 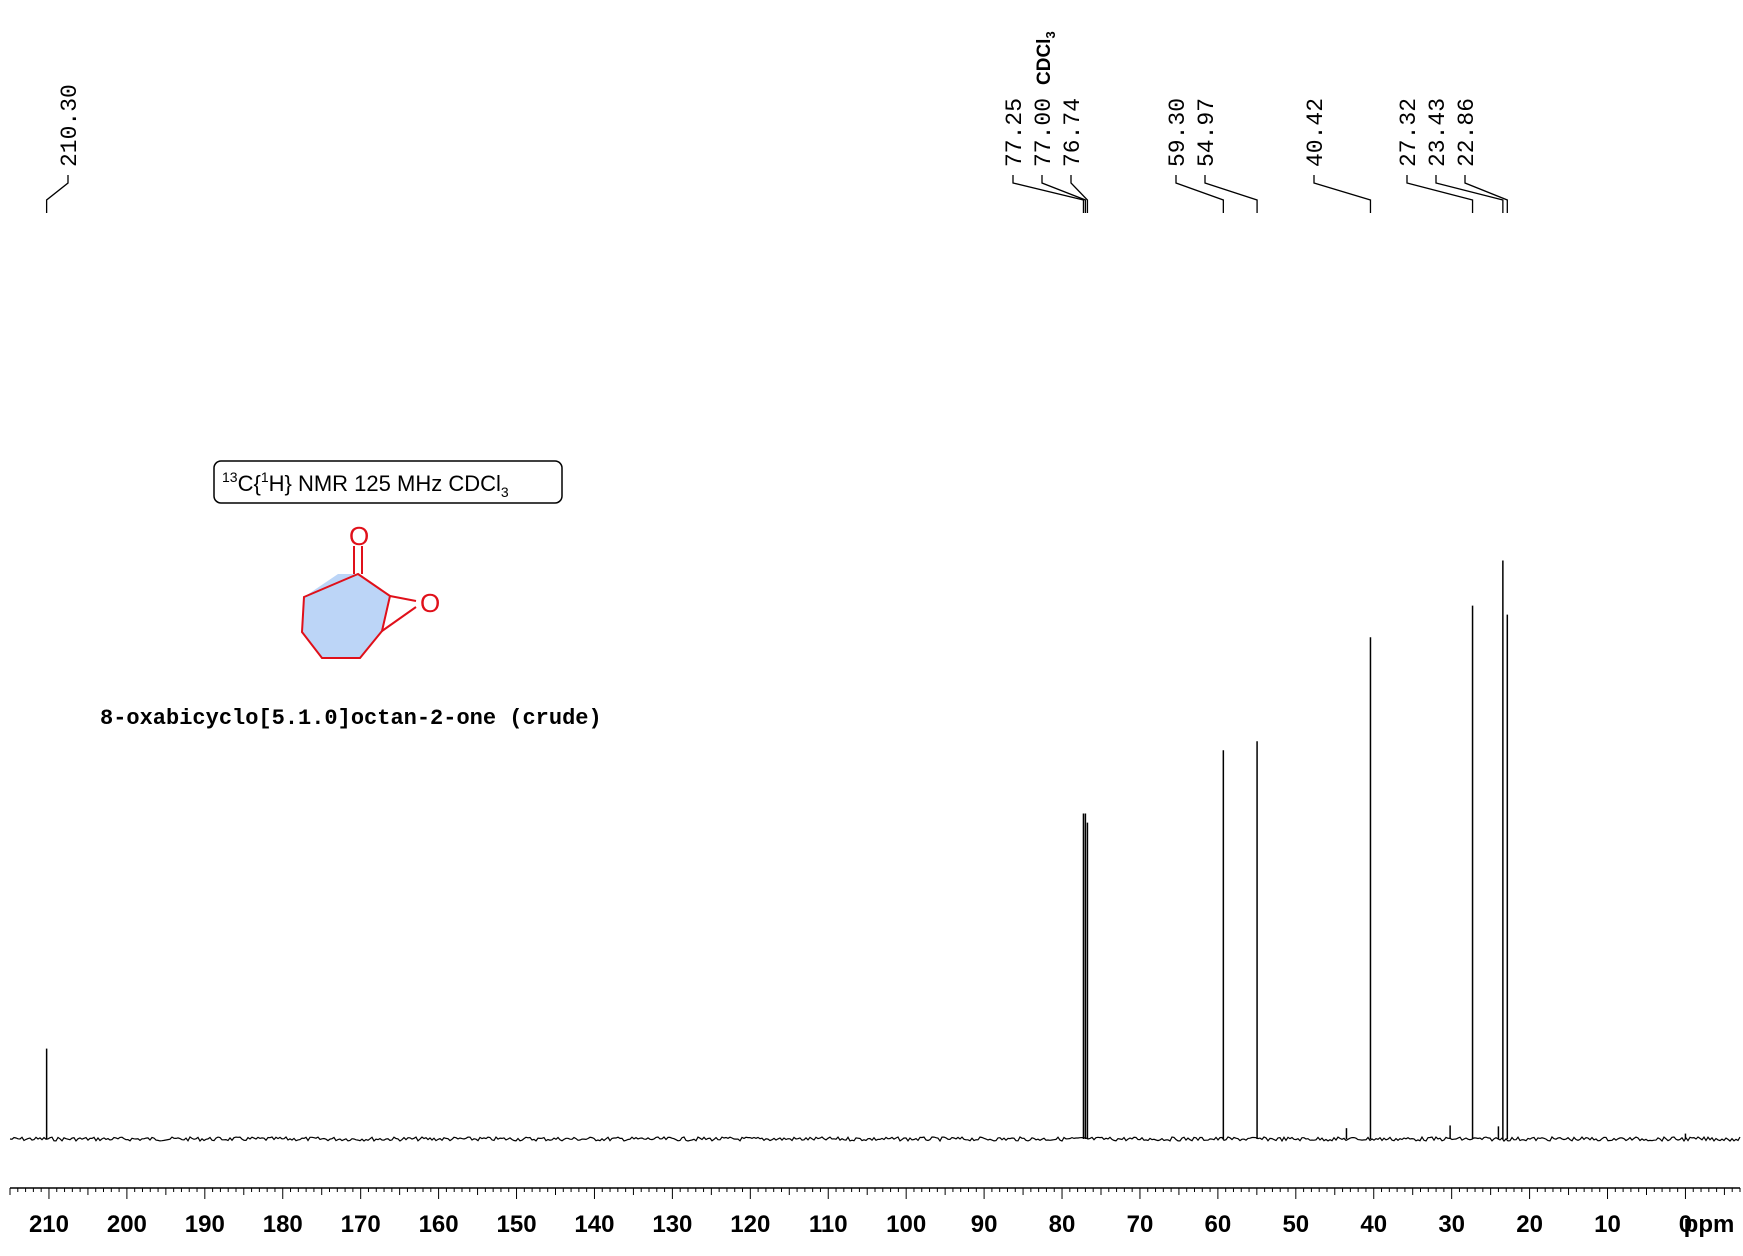 What do you see at coordinates (906, 1224) in the screenshot?
I see `x-tick-label: 100` at bounding box center [906, 1224].